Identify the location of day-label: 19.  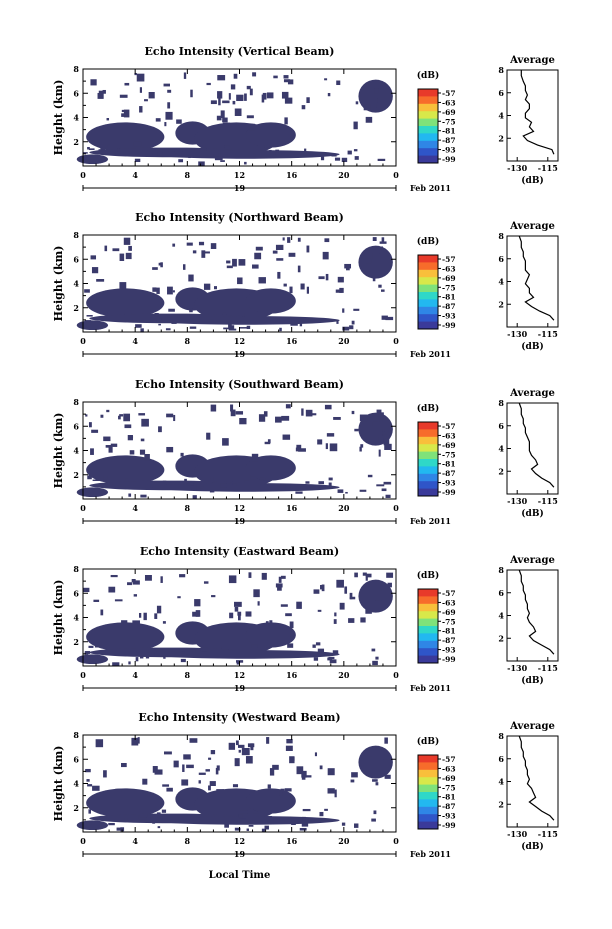
(240, 854).